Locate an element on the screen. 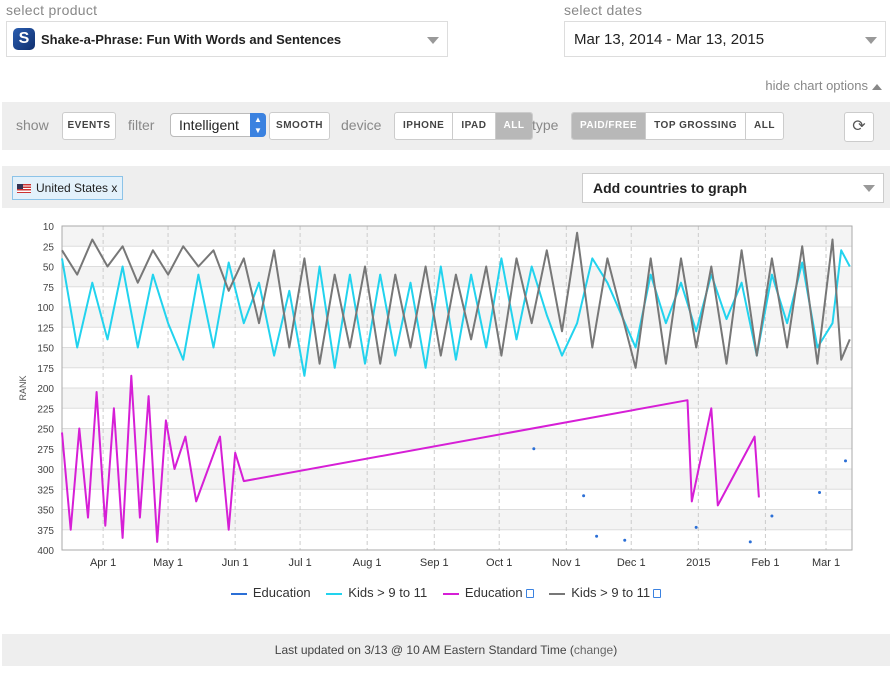 This screenshot has width=892, height=682. legend-item-kids-iphone: Kids > 9 to 11 is located at coordinates (376, 592).